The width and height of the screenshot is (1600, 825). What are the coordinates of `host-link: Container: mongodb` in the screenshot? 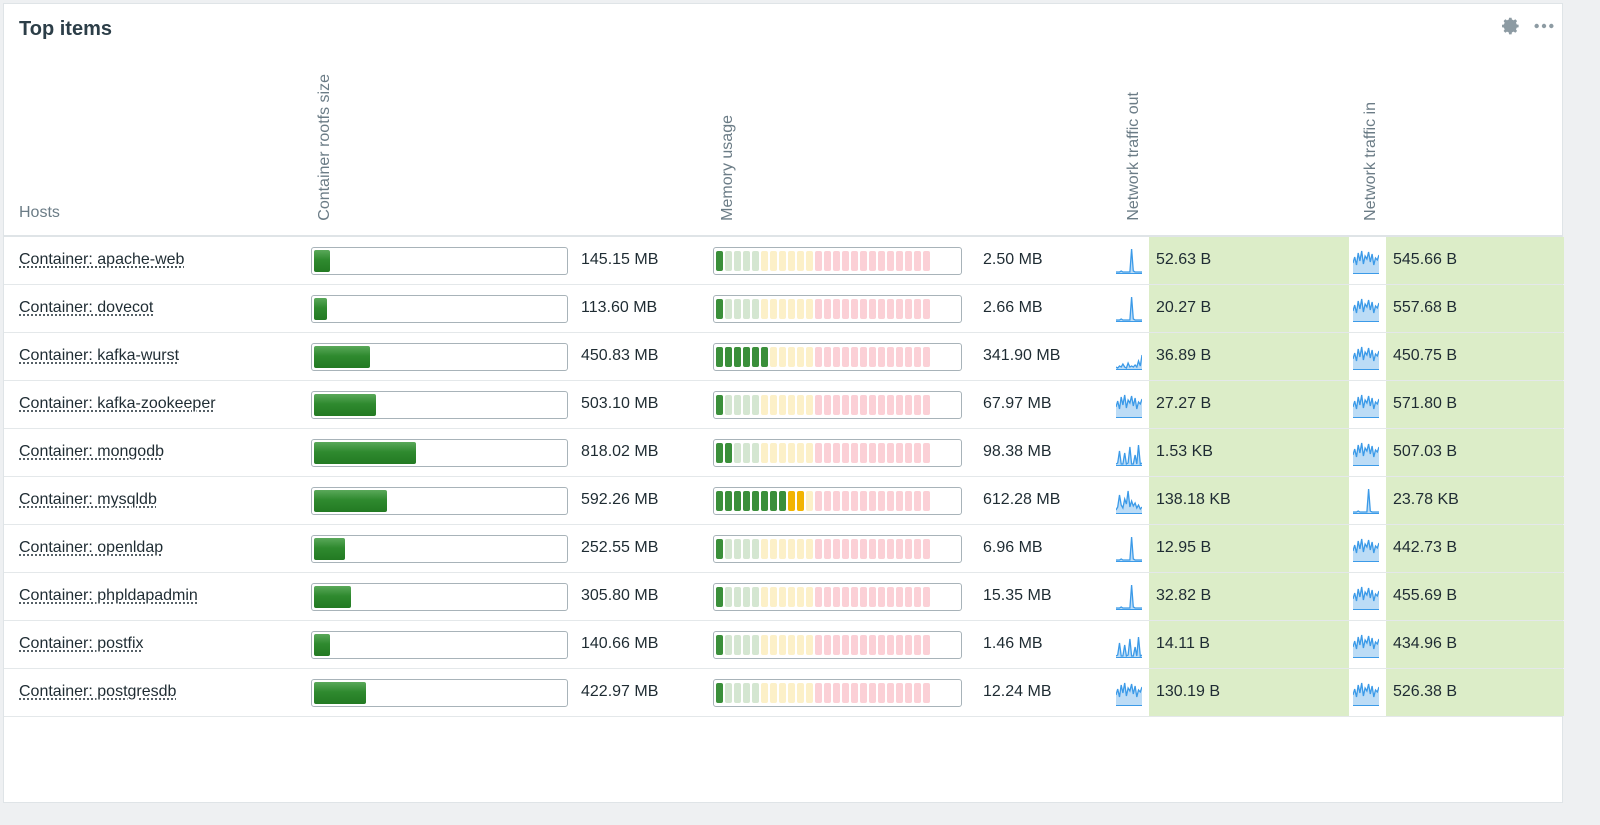 It's located at (91, 451).